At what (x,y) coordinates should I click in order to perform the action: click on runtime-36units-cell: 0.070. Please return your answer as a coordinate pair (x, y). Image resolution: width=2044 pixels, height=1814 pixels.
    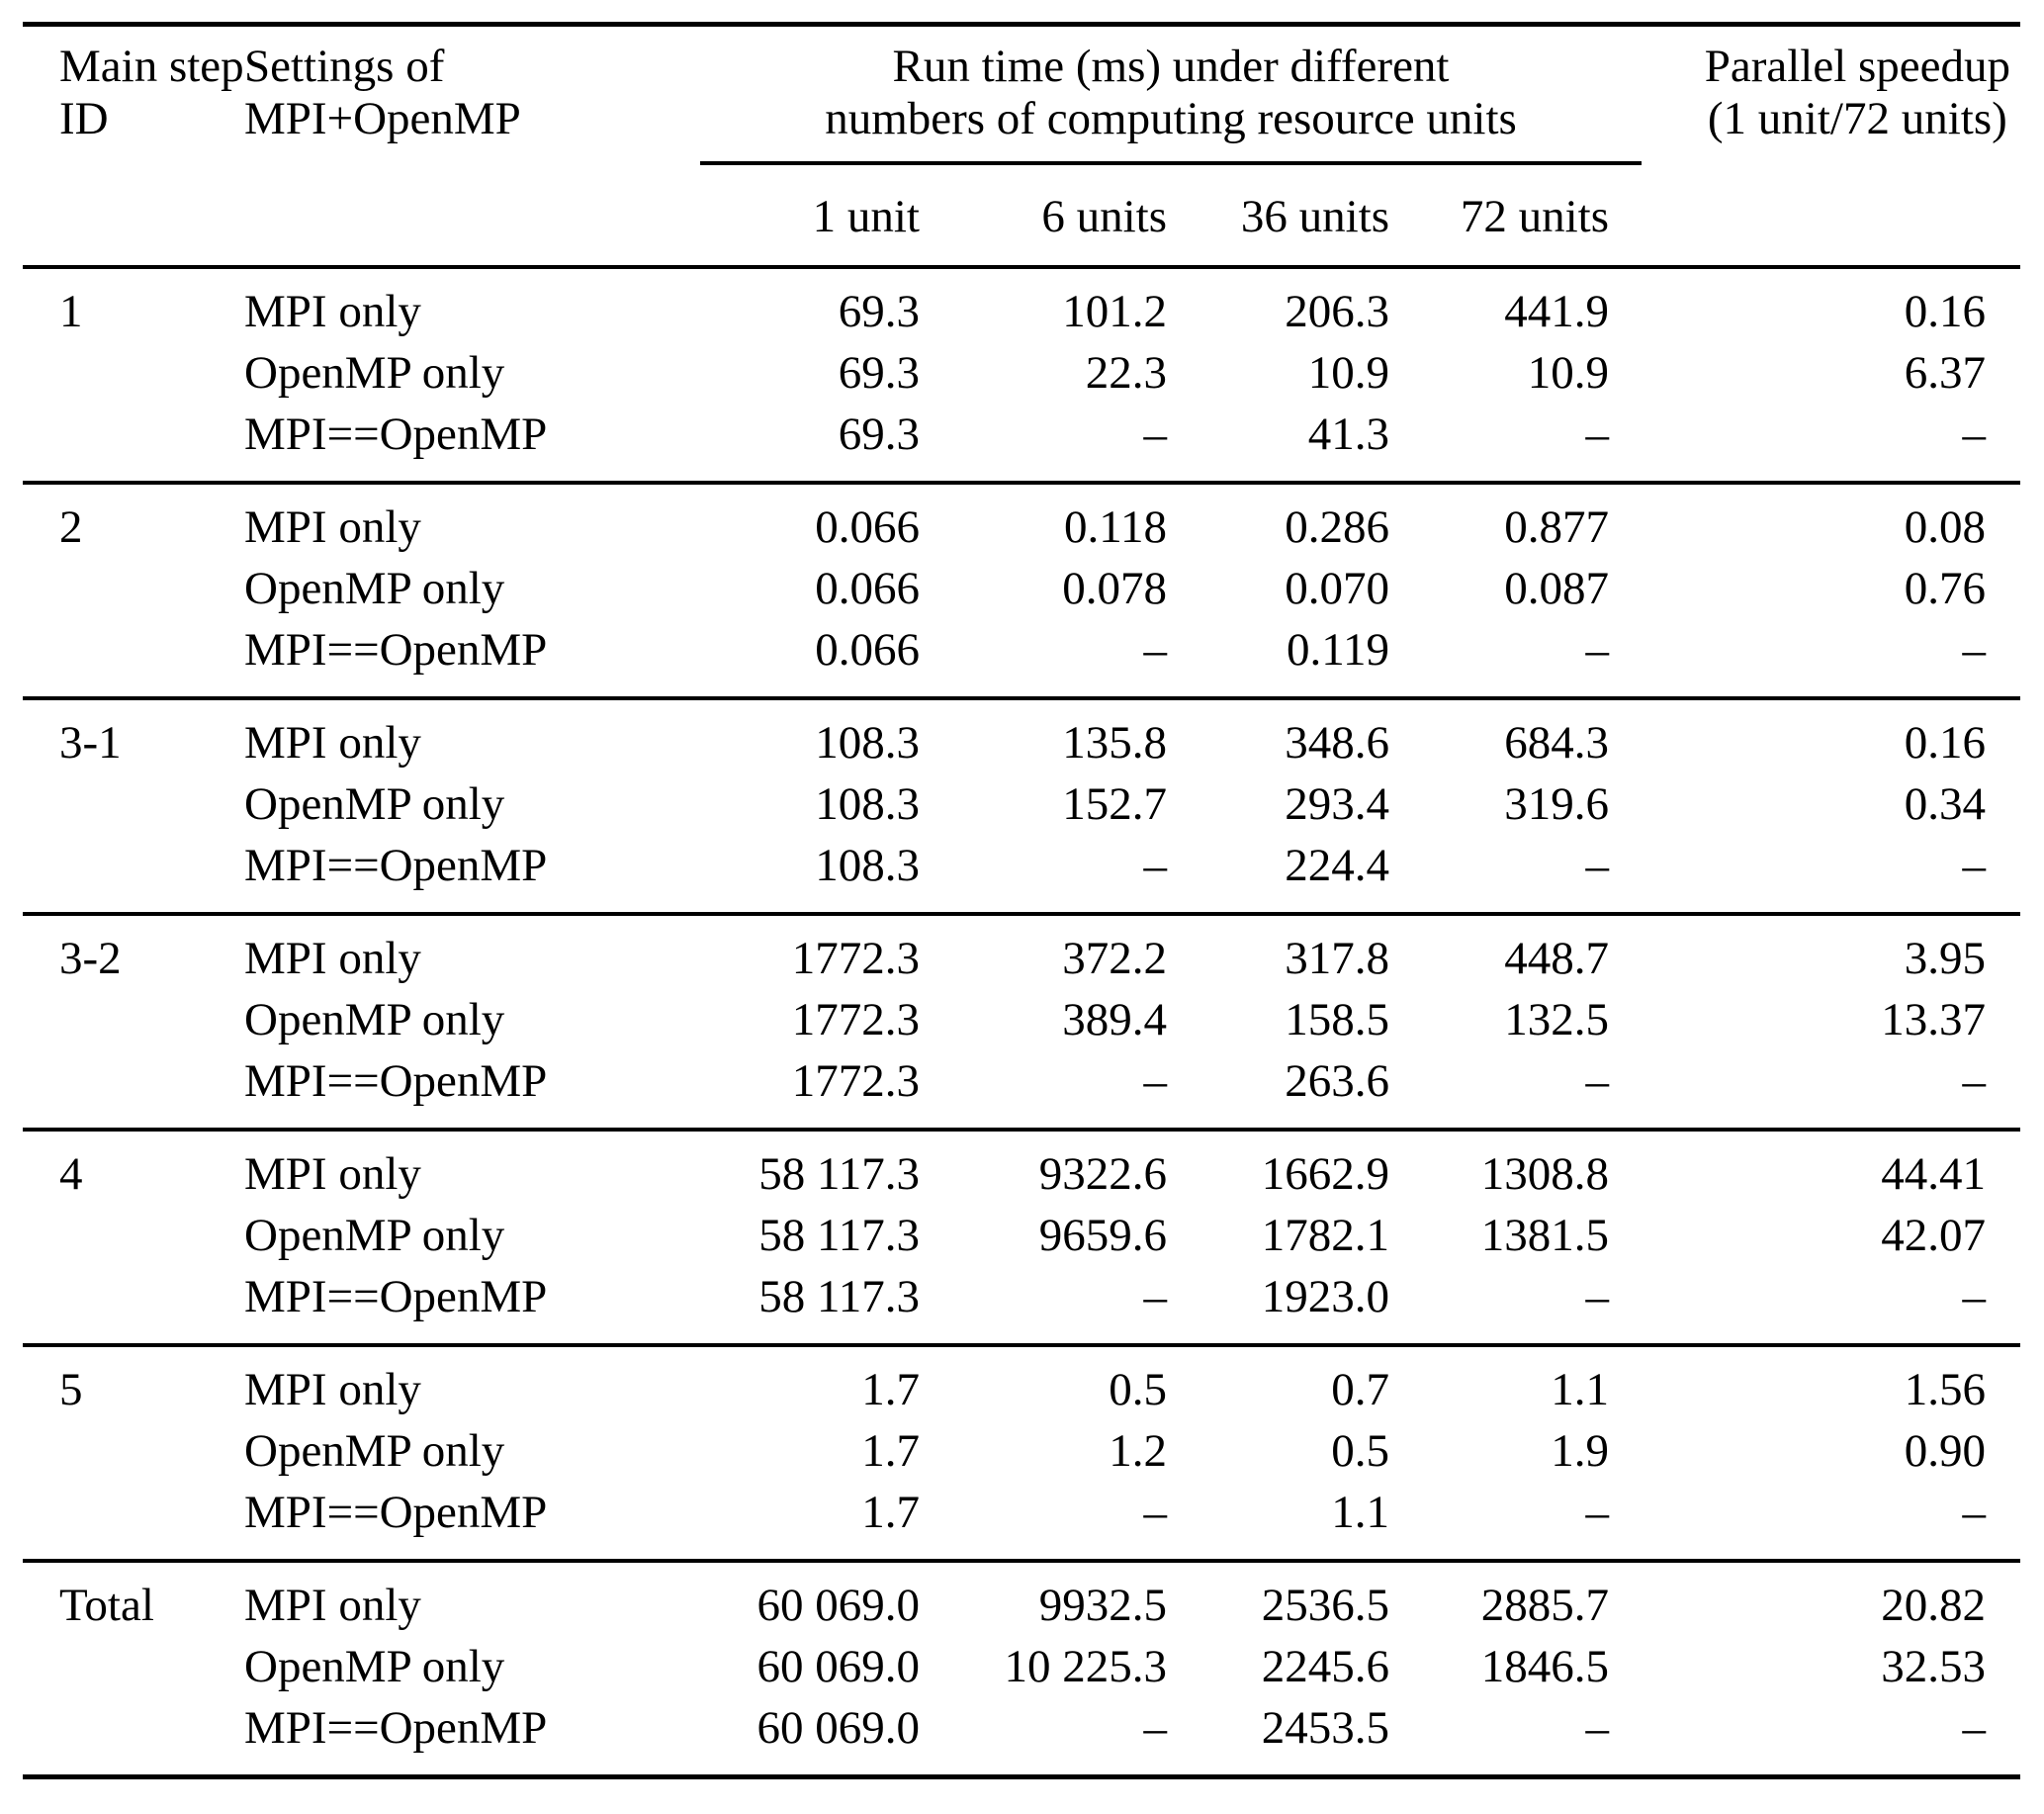
    Looking at the image, I should click on (1337, 588).